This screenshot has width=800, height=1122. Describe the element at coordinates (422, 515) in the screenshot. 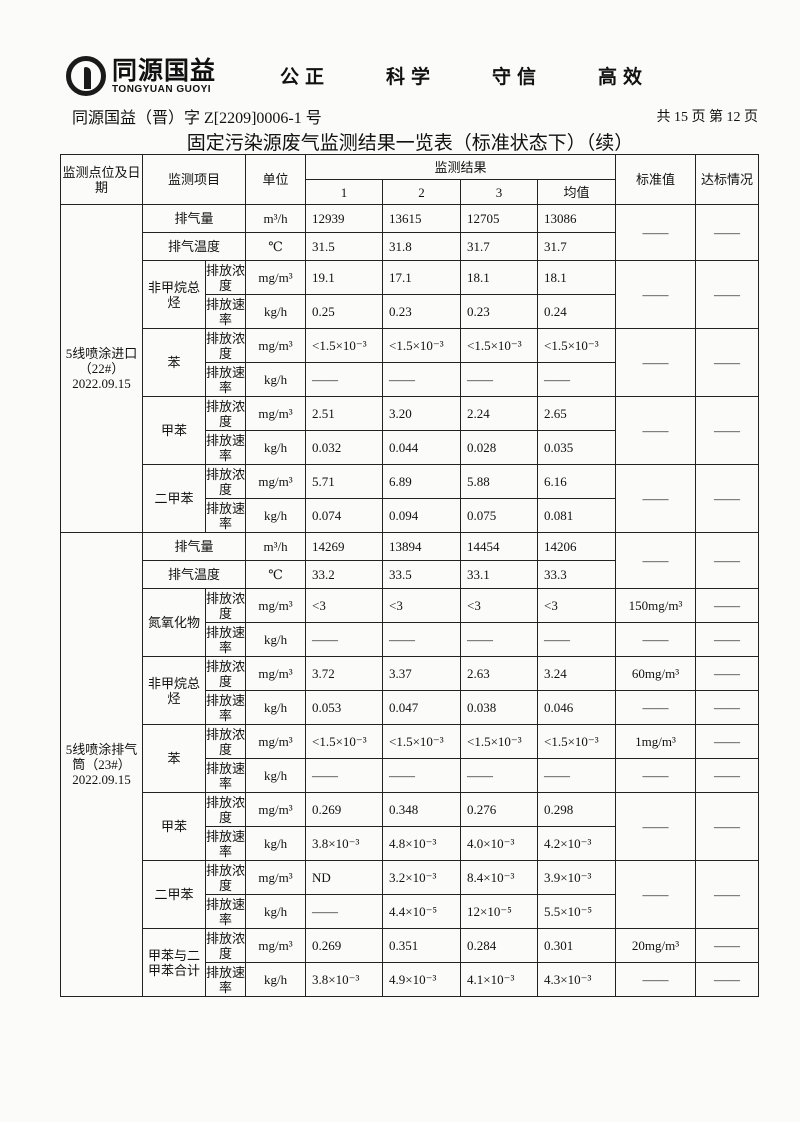

I see `result-value: 0.094` at that location.